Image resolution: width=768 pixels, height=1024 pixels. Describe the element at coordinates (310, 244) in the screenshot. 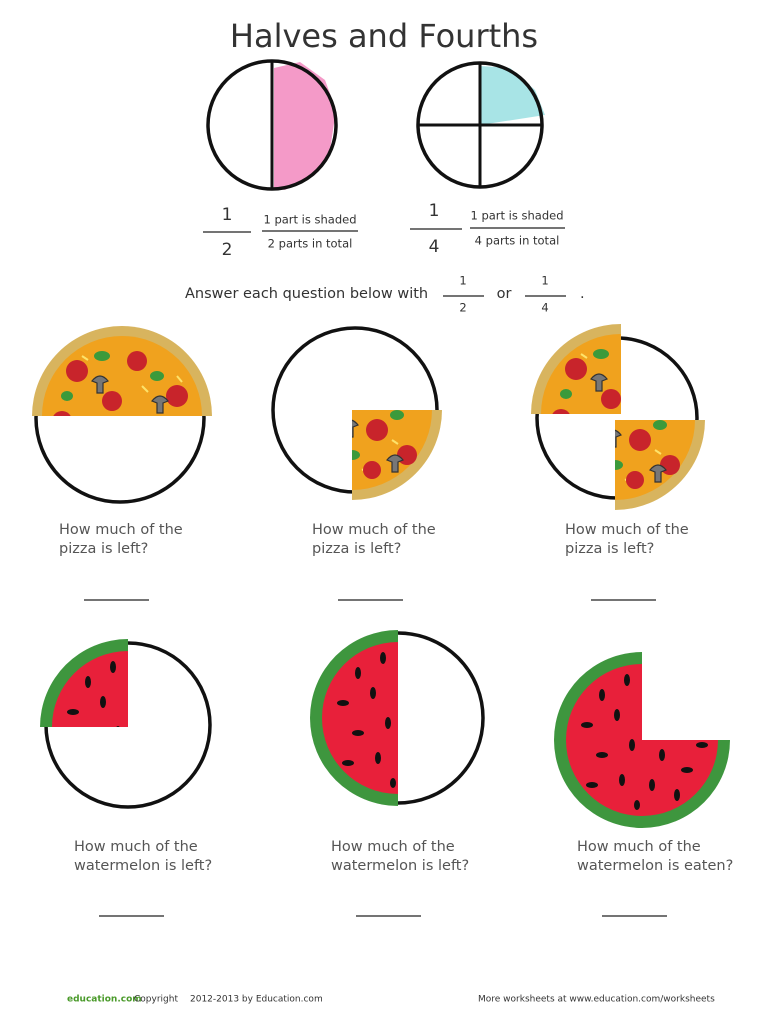

I see `total-label: 2 parts in total` at that location.